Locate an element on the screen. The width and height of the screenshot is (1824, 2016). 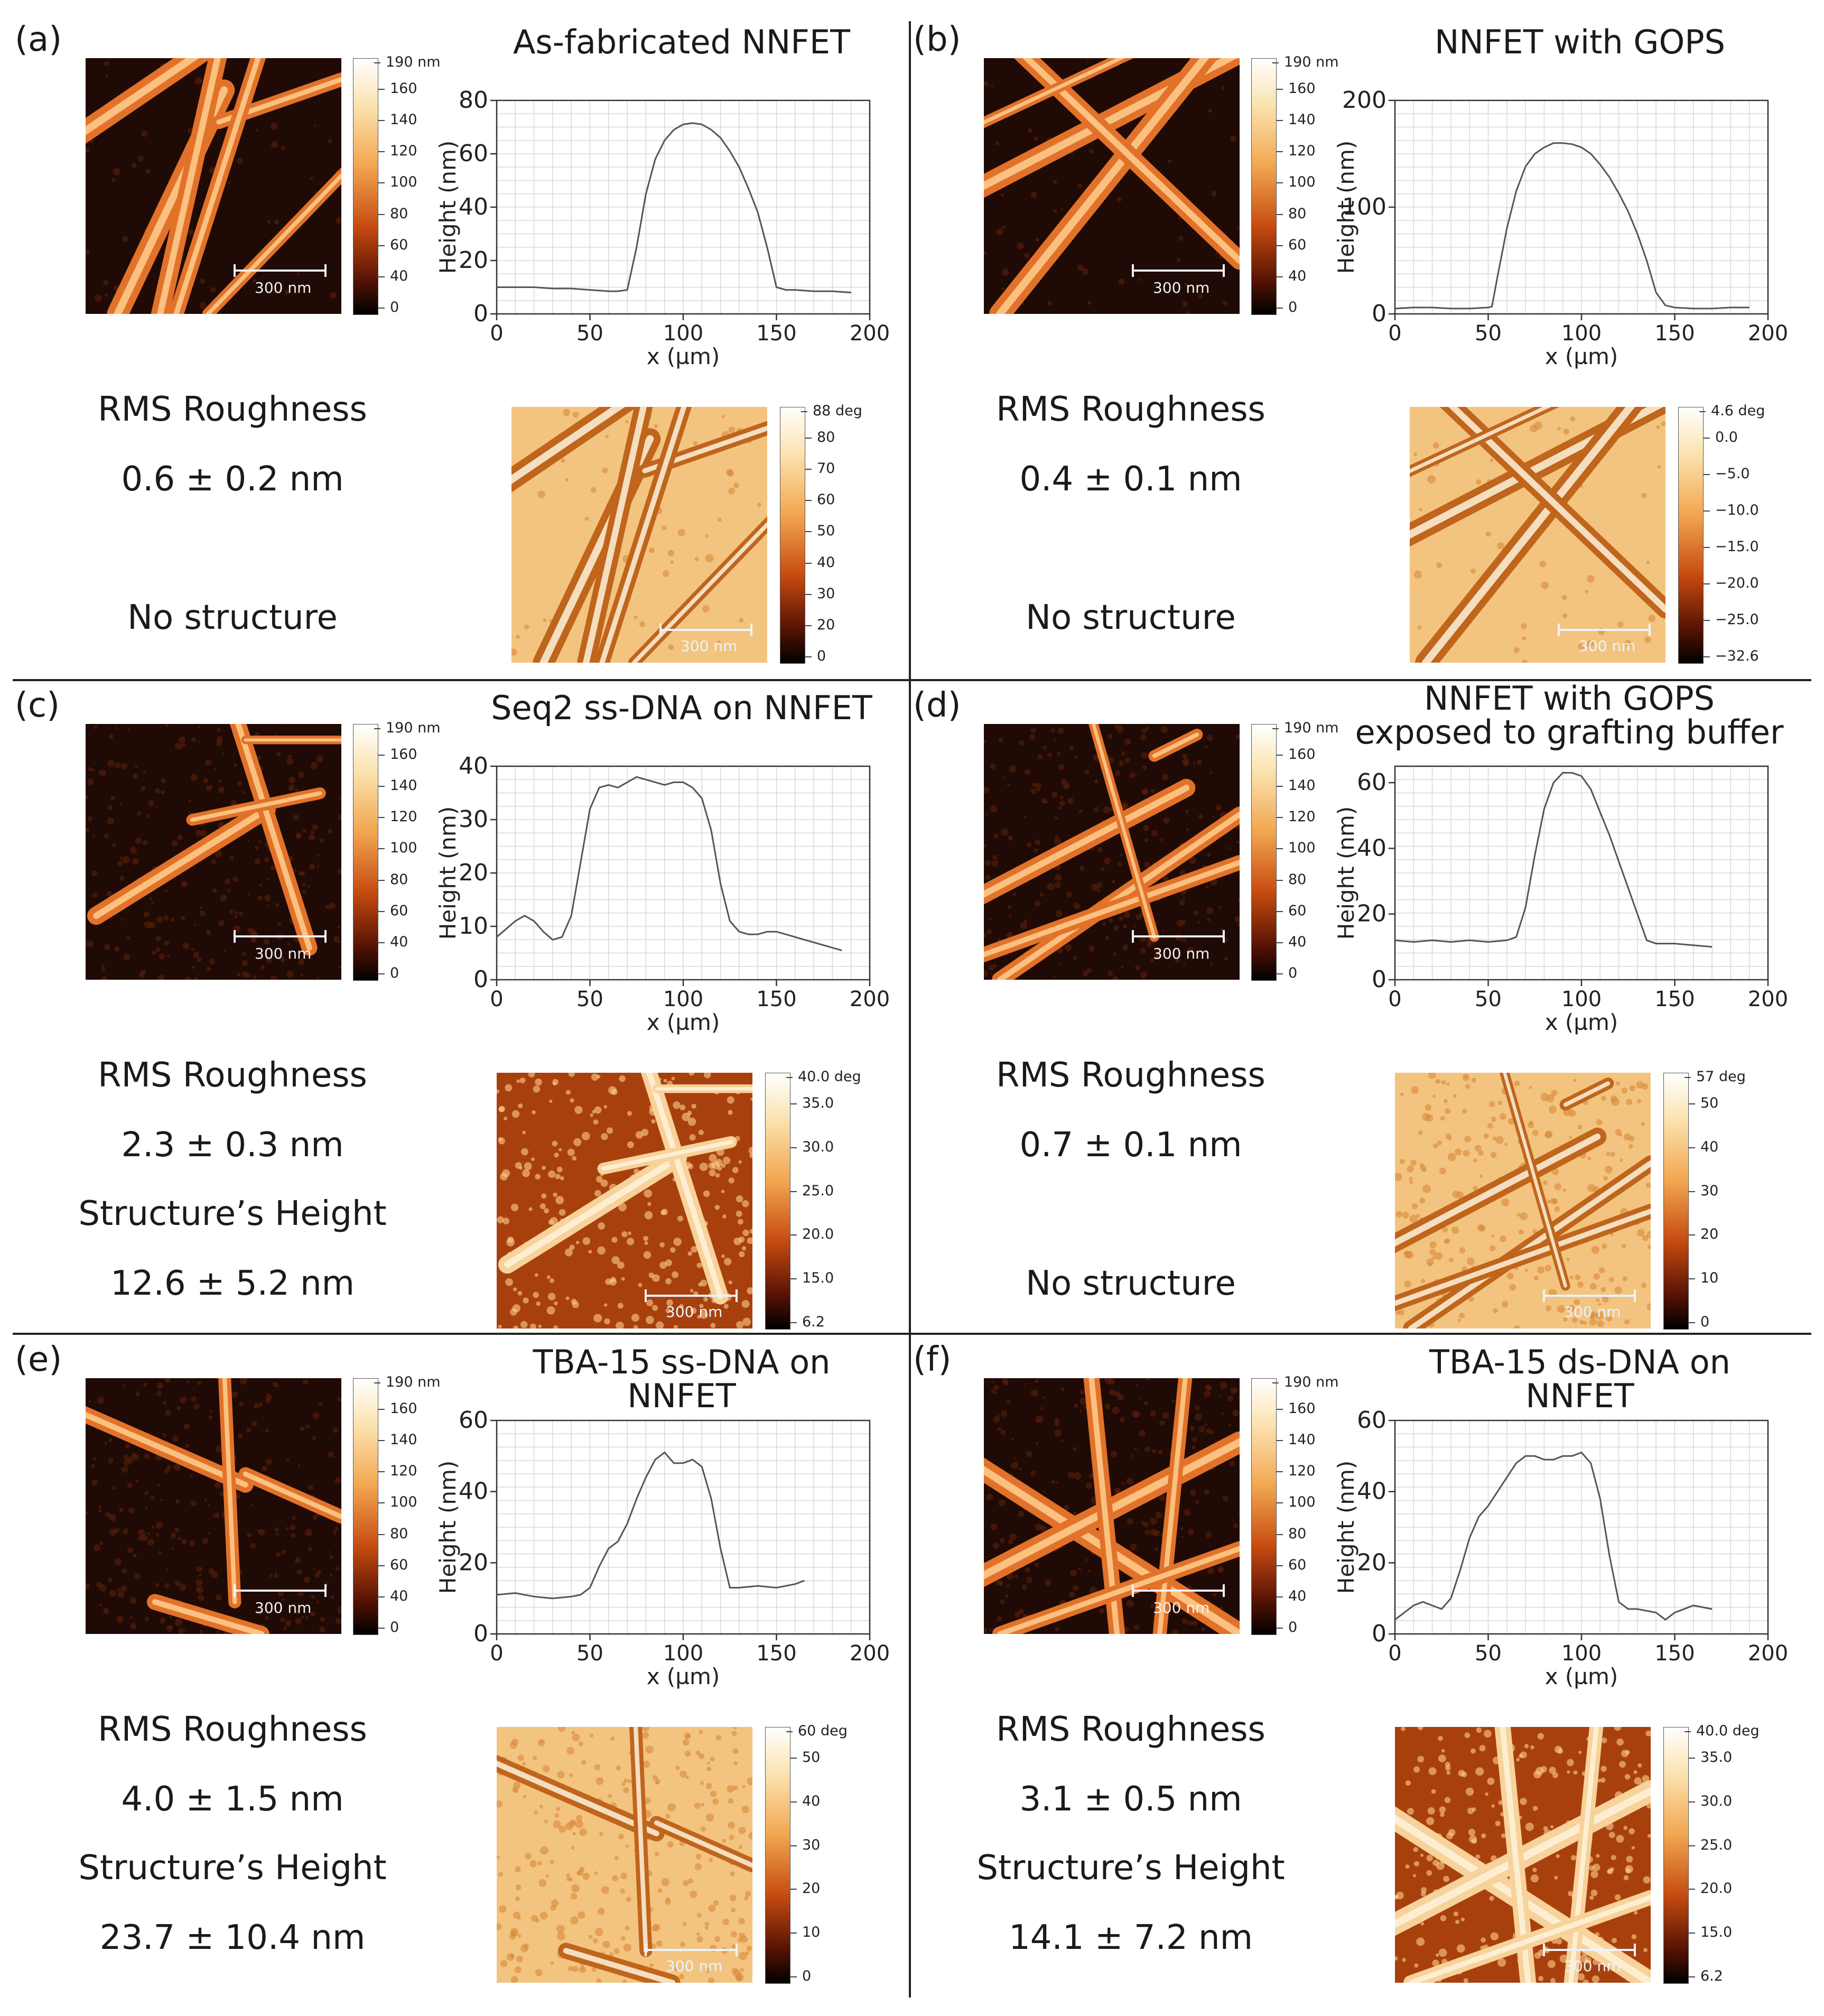
colorbar-max-label: 60 deg is located at coordinates (817, 1731).